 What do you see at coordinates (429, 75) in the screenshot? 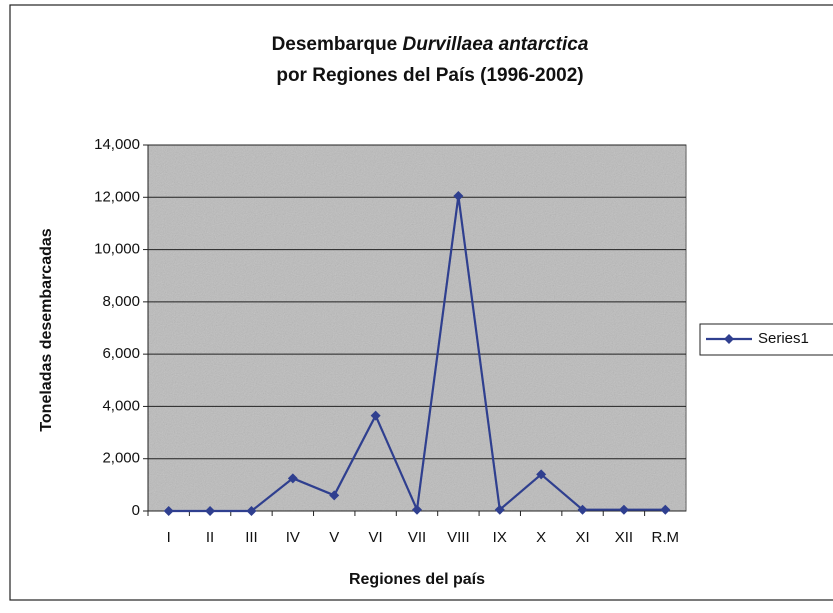
I see `chart-title: por Regiones del País (1996-2002)` at bounding box center [429, 75].